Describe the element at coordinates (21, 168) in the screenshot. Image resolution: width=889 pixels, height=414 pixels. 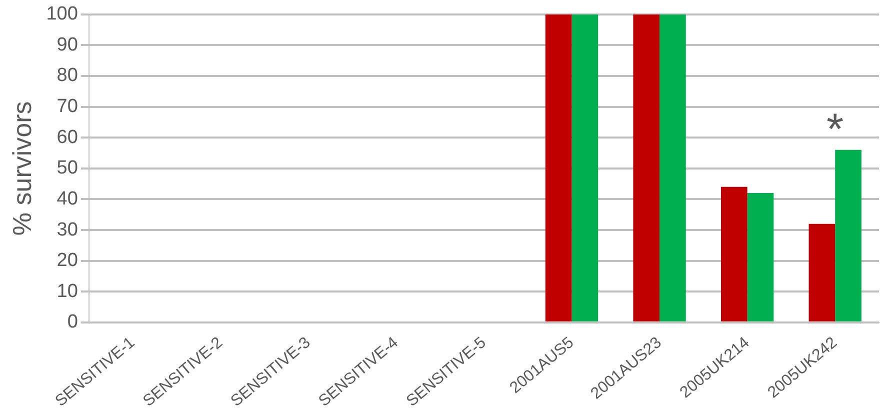
I see `y-axis-title: % survivors` at that location.